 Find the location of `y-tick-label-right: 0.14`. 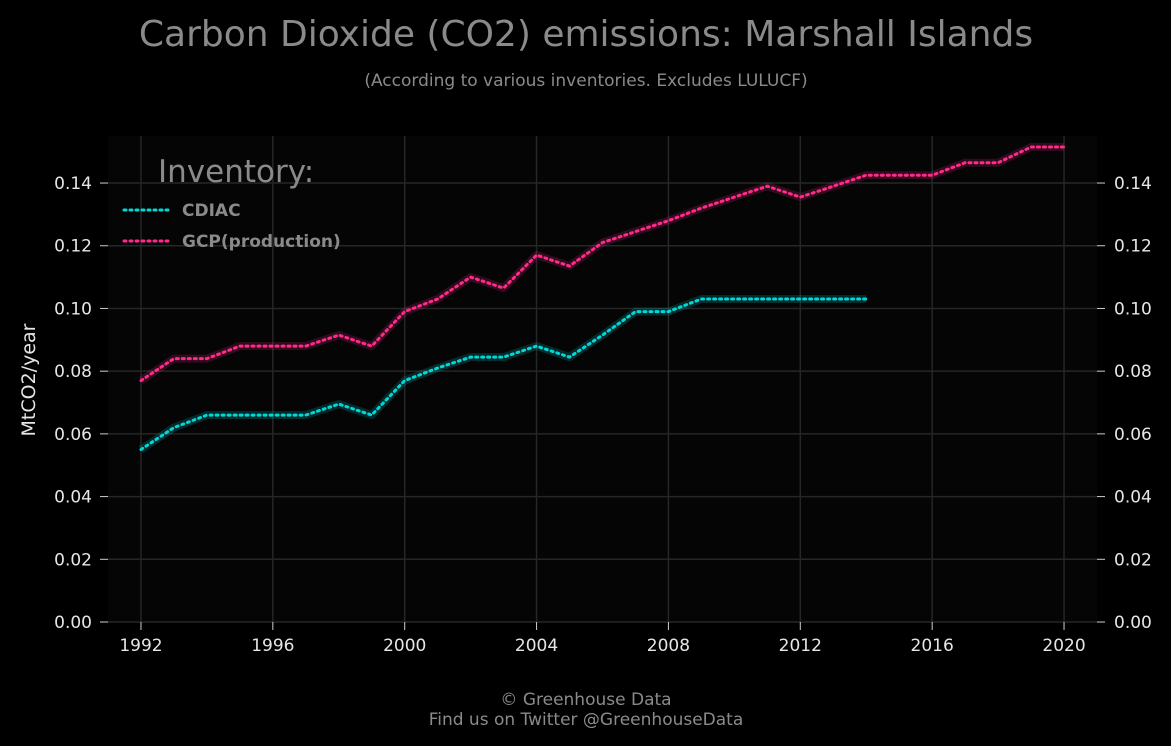

y-tick-label-right: 0.14 is located at coordinates (1133, 184).